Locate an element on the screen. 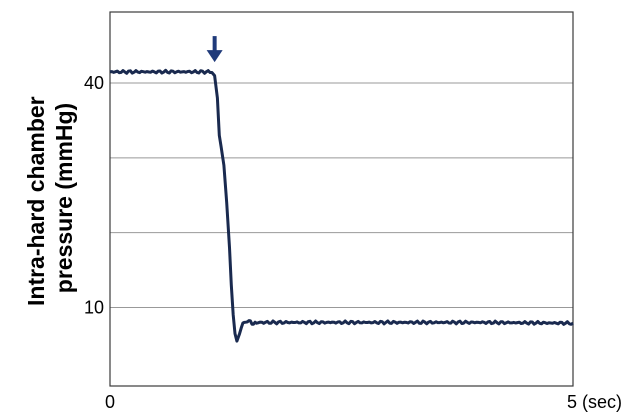 The height and width of the screenshot is (414, 632). x-tick-label: 0 is located at coordinates (110, 402).